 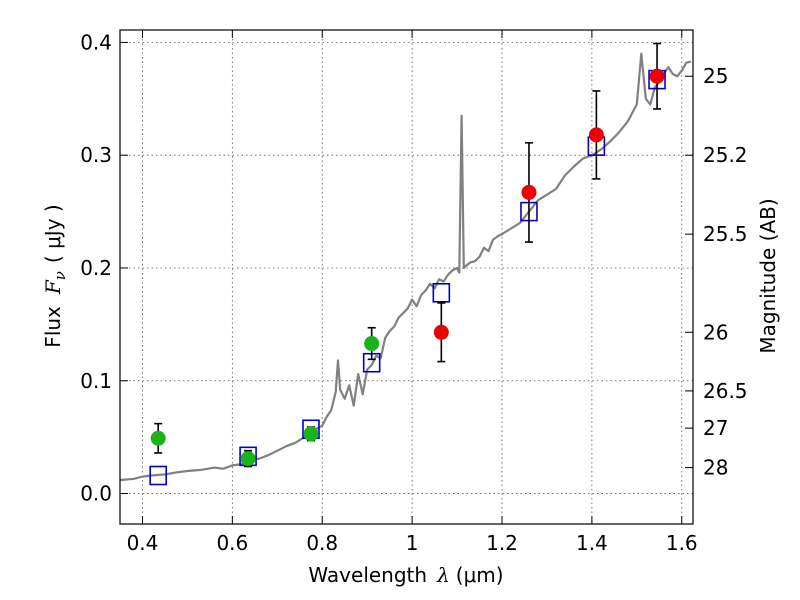 What do you see at coordinates (143, 543) in the screenshot?
I see `x-tick-label: 0.4` at bounding box center [143, 543].